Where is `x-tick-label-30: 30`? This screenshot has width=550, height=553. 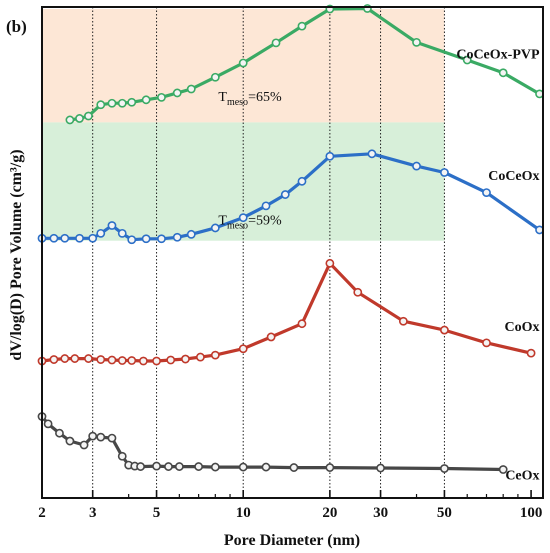
x-tick-label-30: 30 is located at coordinates (380, 513).